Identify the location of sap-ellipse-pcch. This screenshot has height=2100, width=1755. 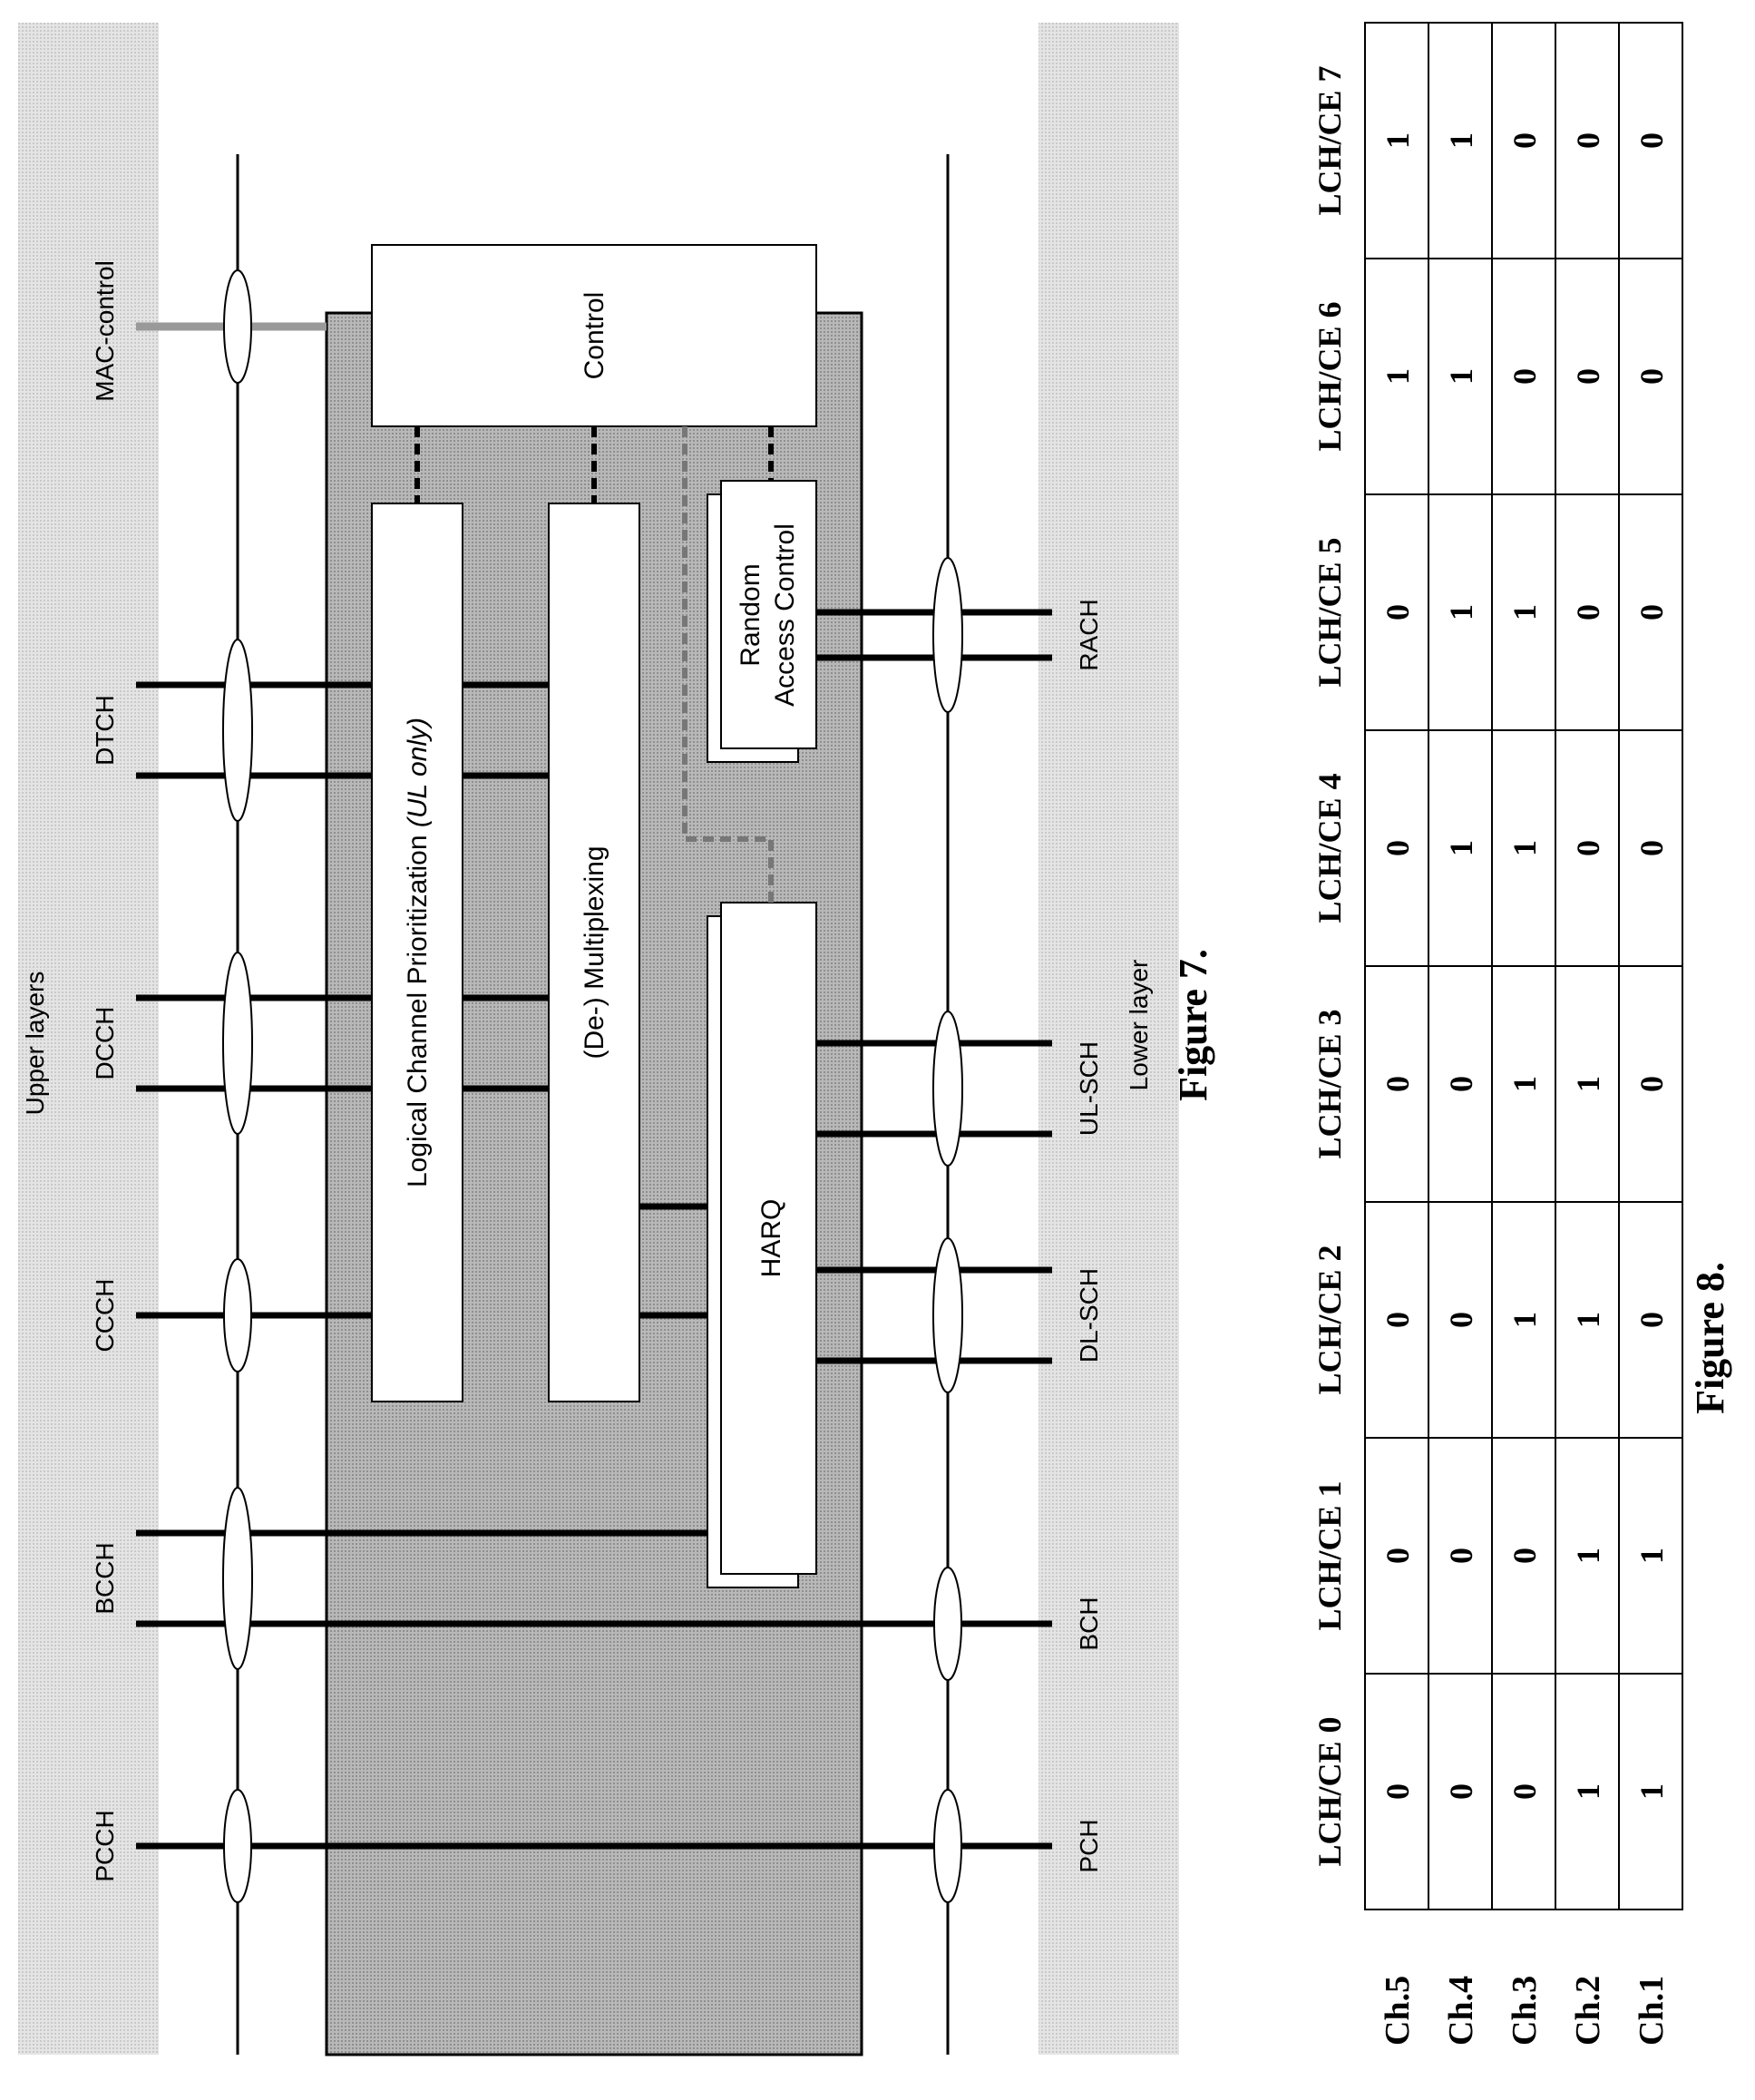
(237, 1846).